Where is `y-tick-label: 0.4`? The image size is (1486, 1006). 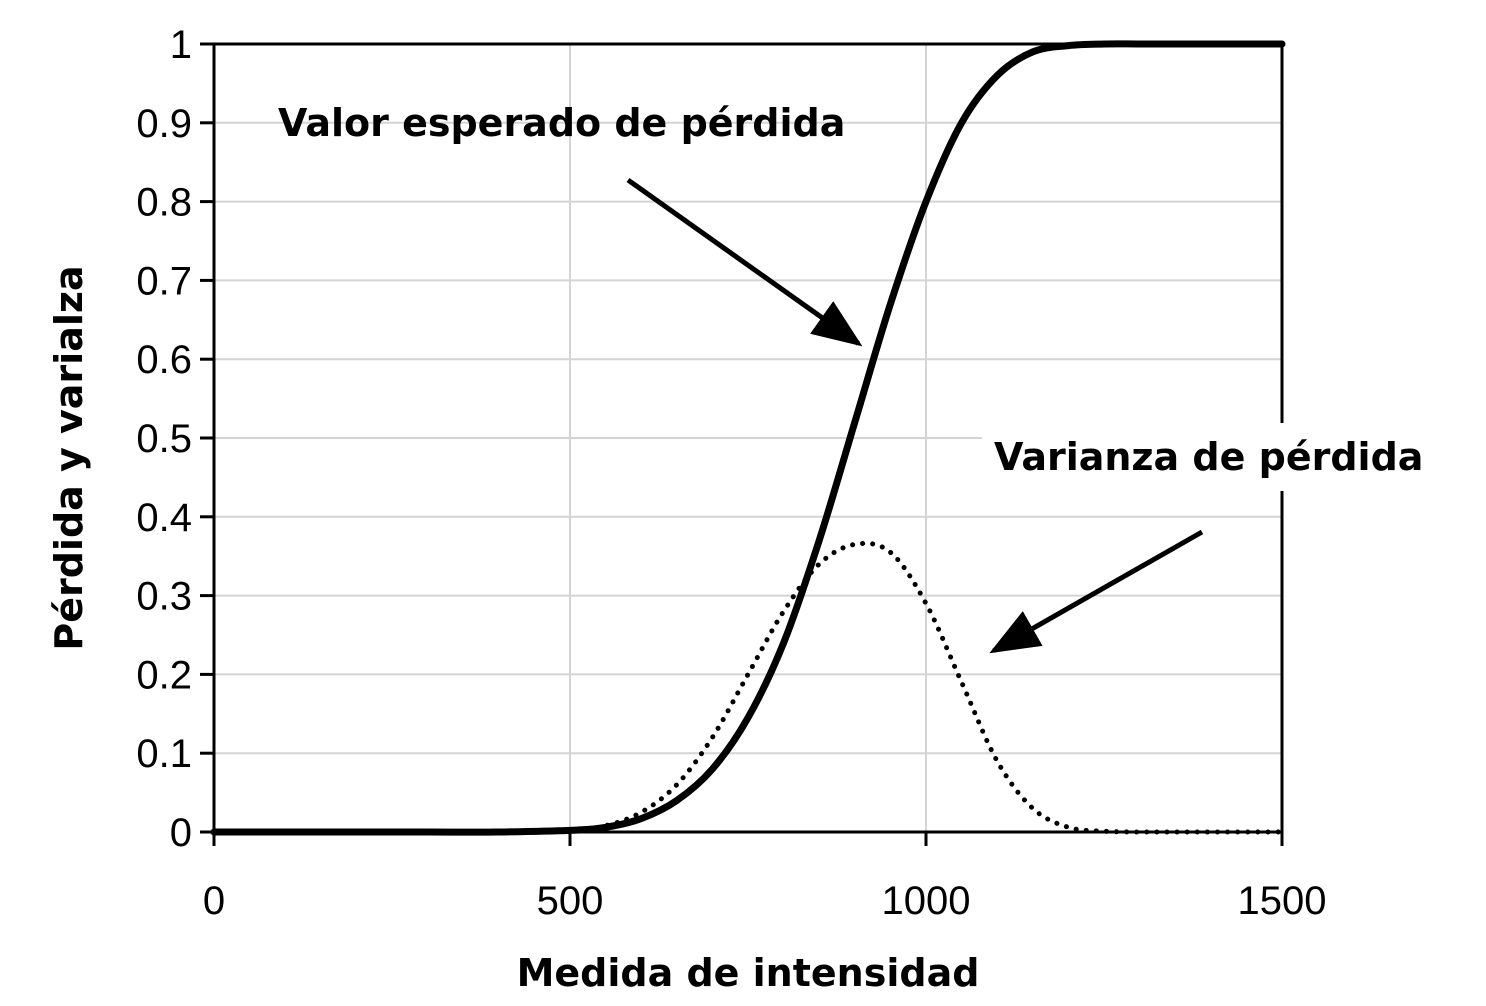 y-tick-label: 0.4 is located at coordinates (164, 518).